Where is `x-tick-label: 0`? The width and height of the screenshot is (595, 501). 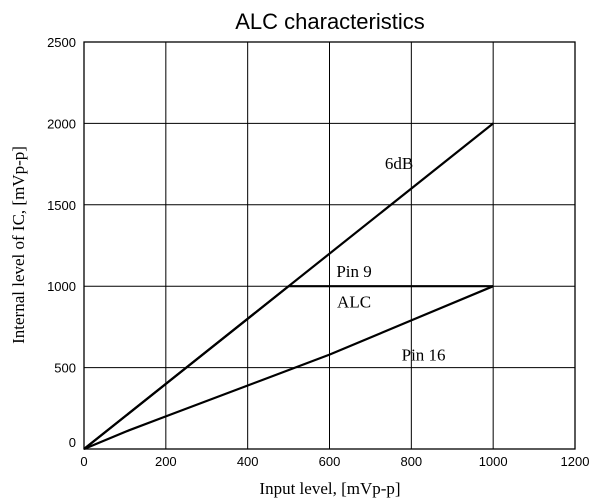
x-tick-label: 0 is located at coordinates (83, 461).